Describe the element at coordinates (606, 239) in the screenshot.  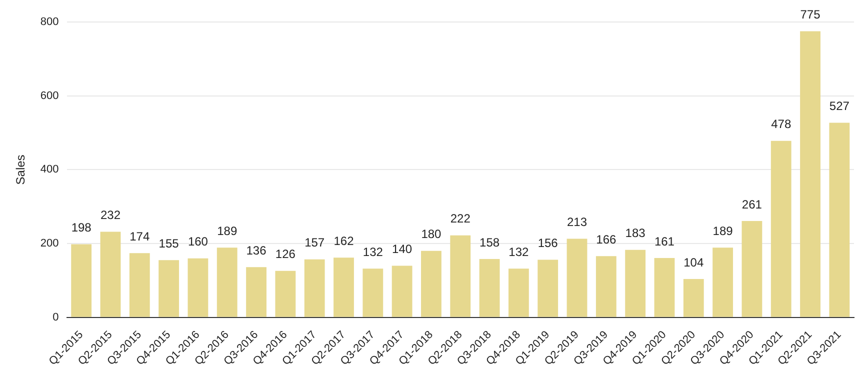
I see `data-label: 166` at that location.